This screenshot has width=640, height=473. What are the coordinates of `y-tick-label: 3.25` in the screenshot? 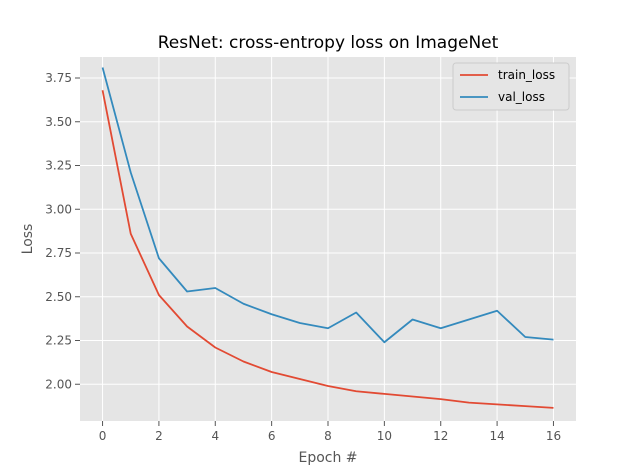 It's located at (58, 166).